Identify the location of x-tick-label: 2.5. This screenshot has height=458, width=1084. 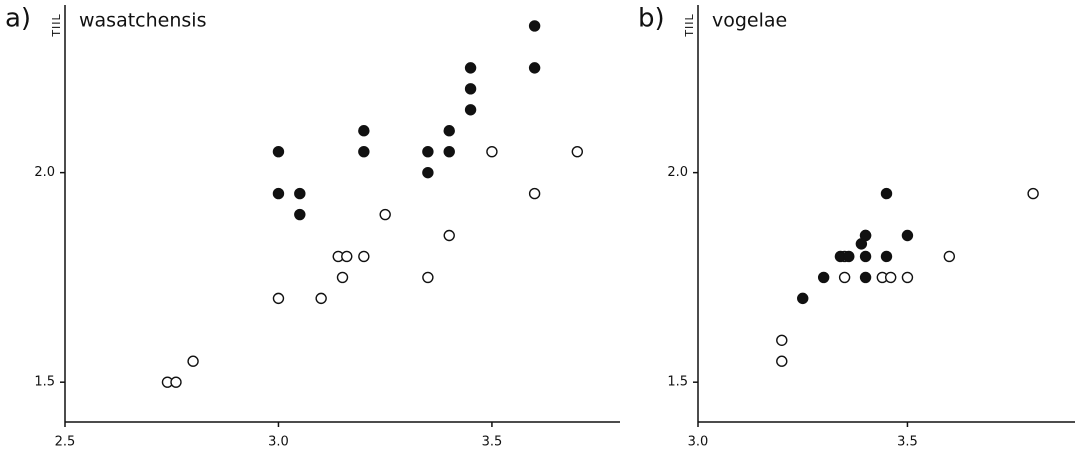
(65, 442).